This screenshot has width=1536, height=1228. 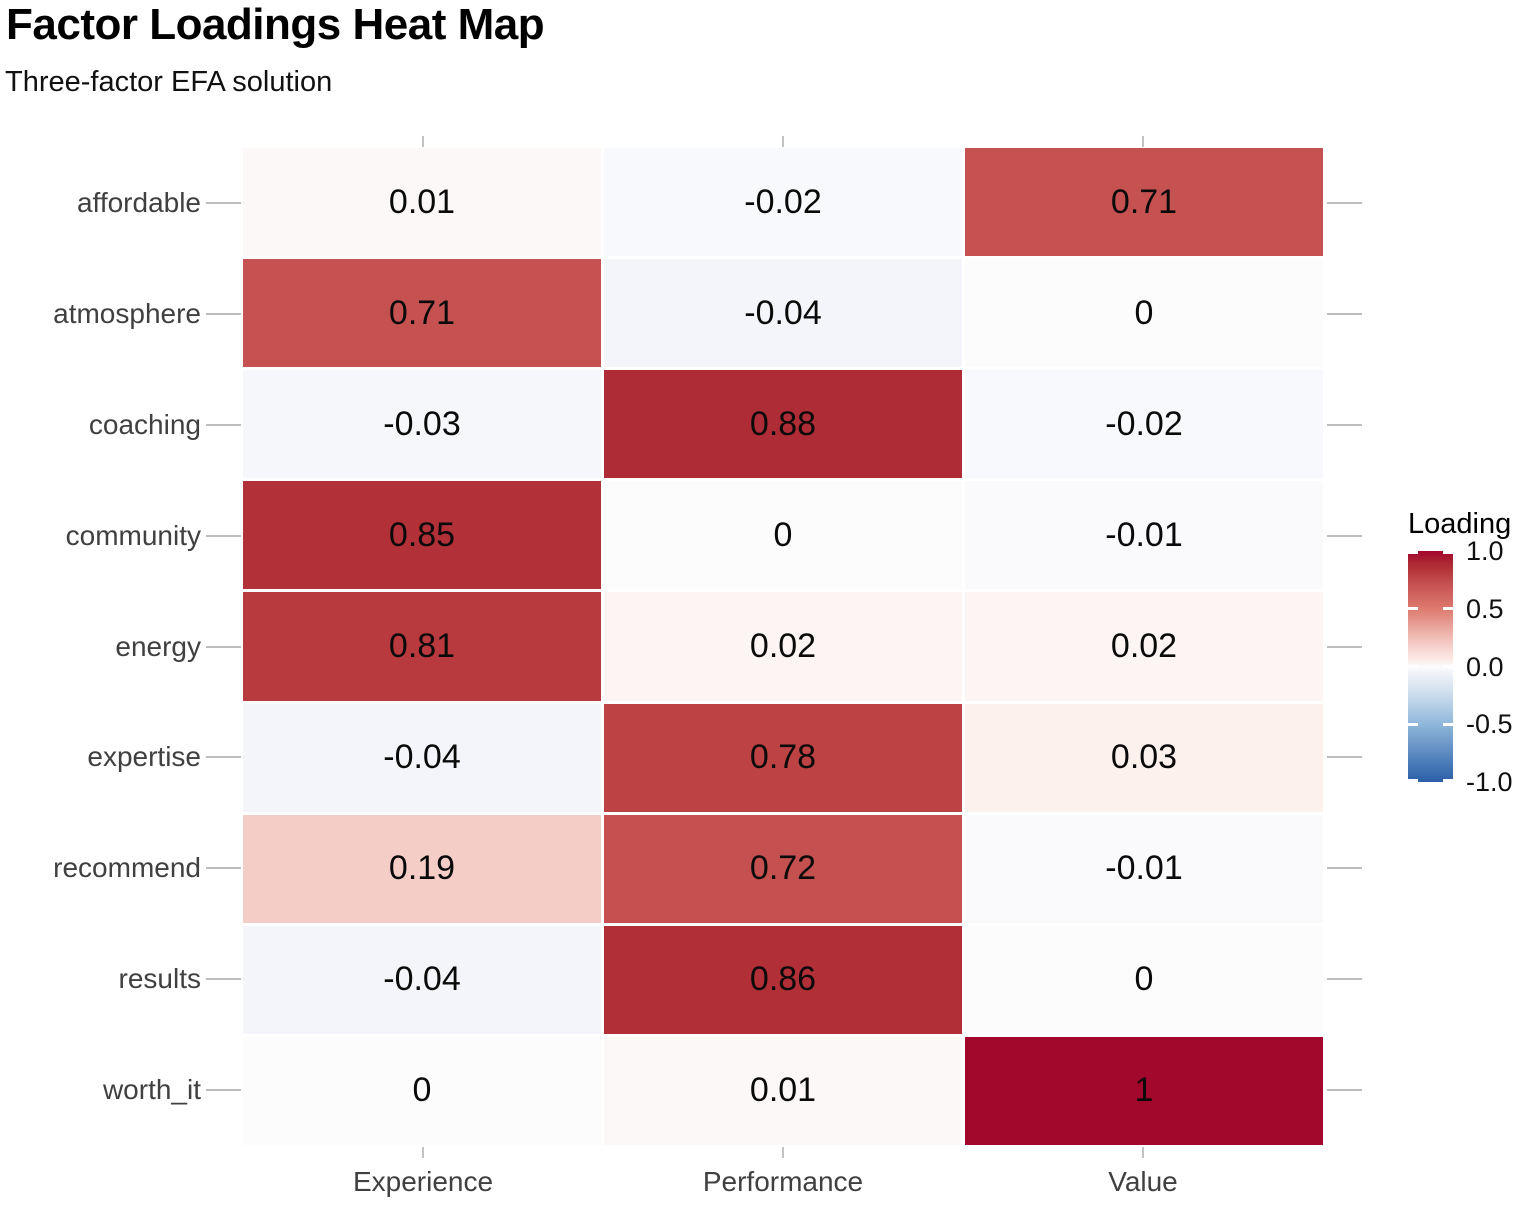 What do you see at coordinates (1485, 666) in the screenshot?
I see `legend-tick-label-0.0: 0.0` at bounding box center [1485, 666].